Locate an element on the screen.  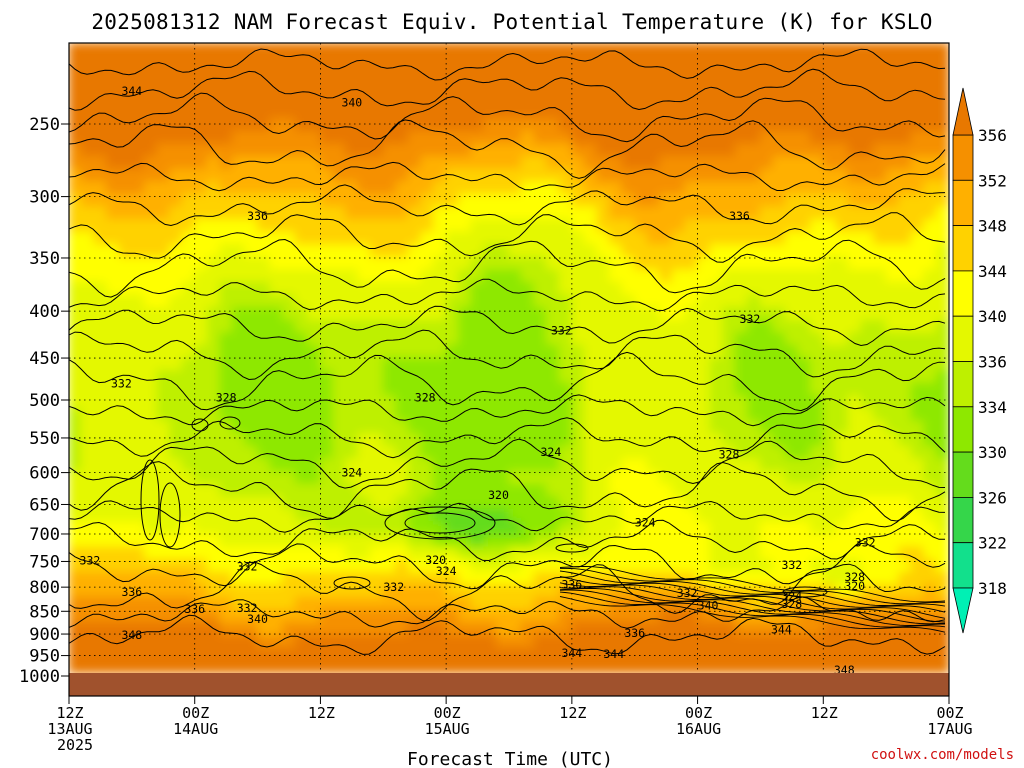
colorbar-bottom-arrow is located at coordinates (963, 610).